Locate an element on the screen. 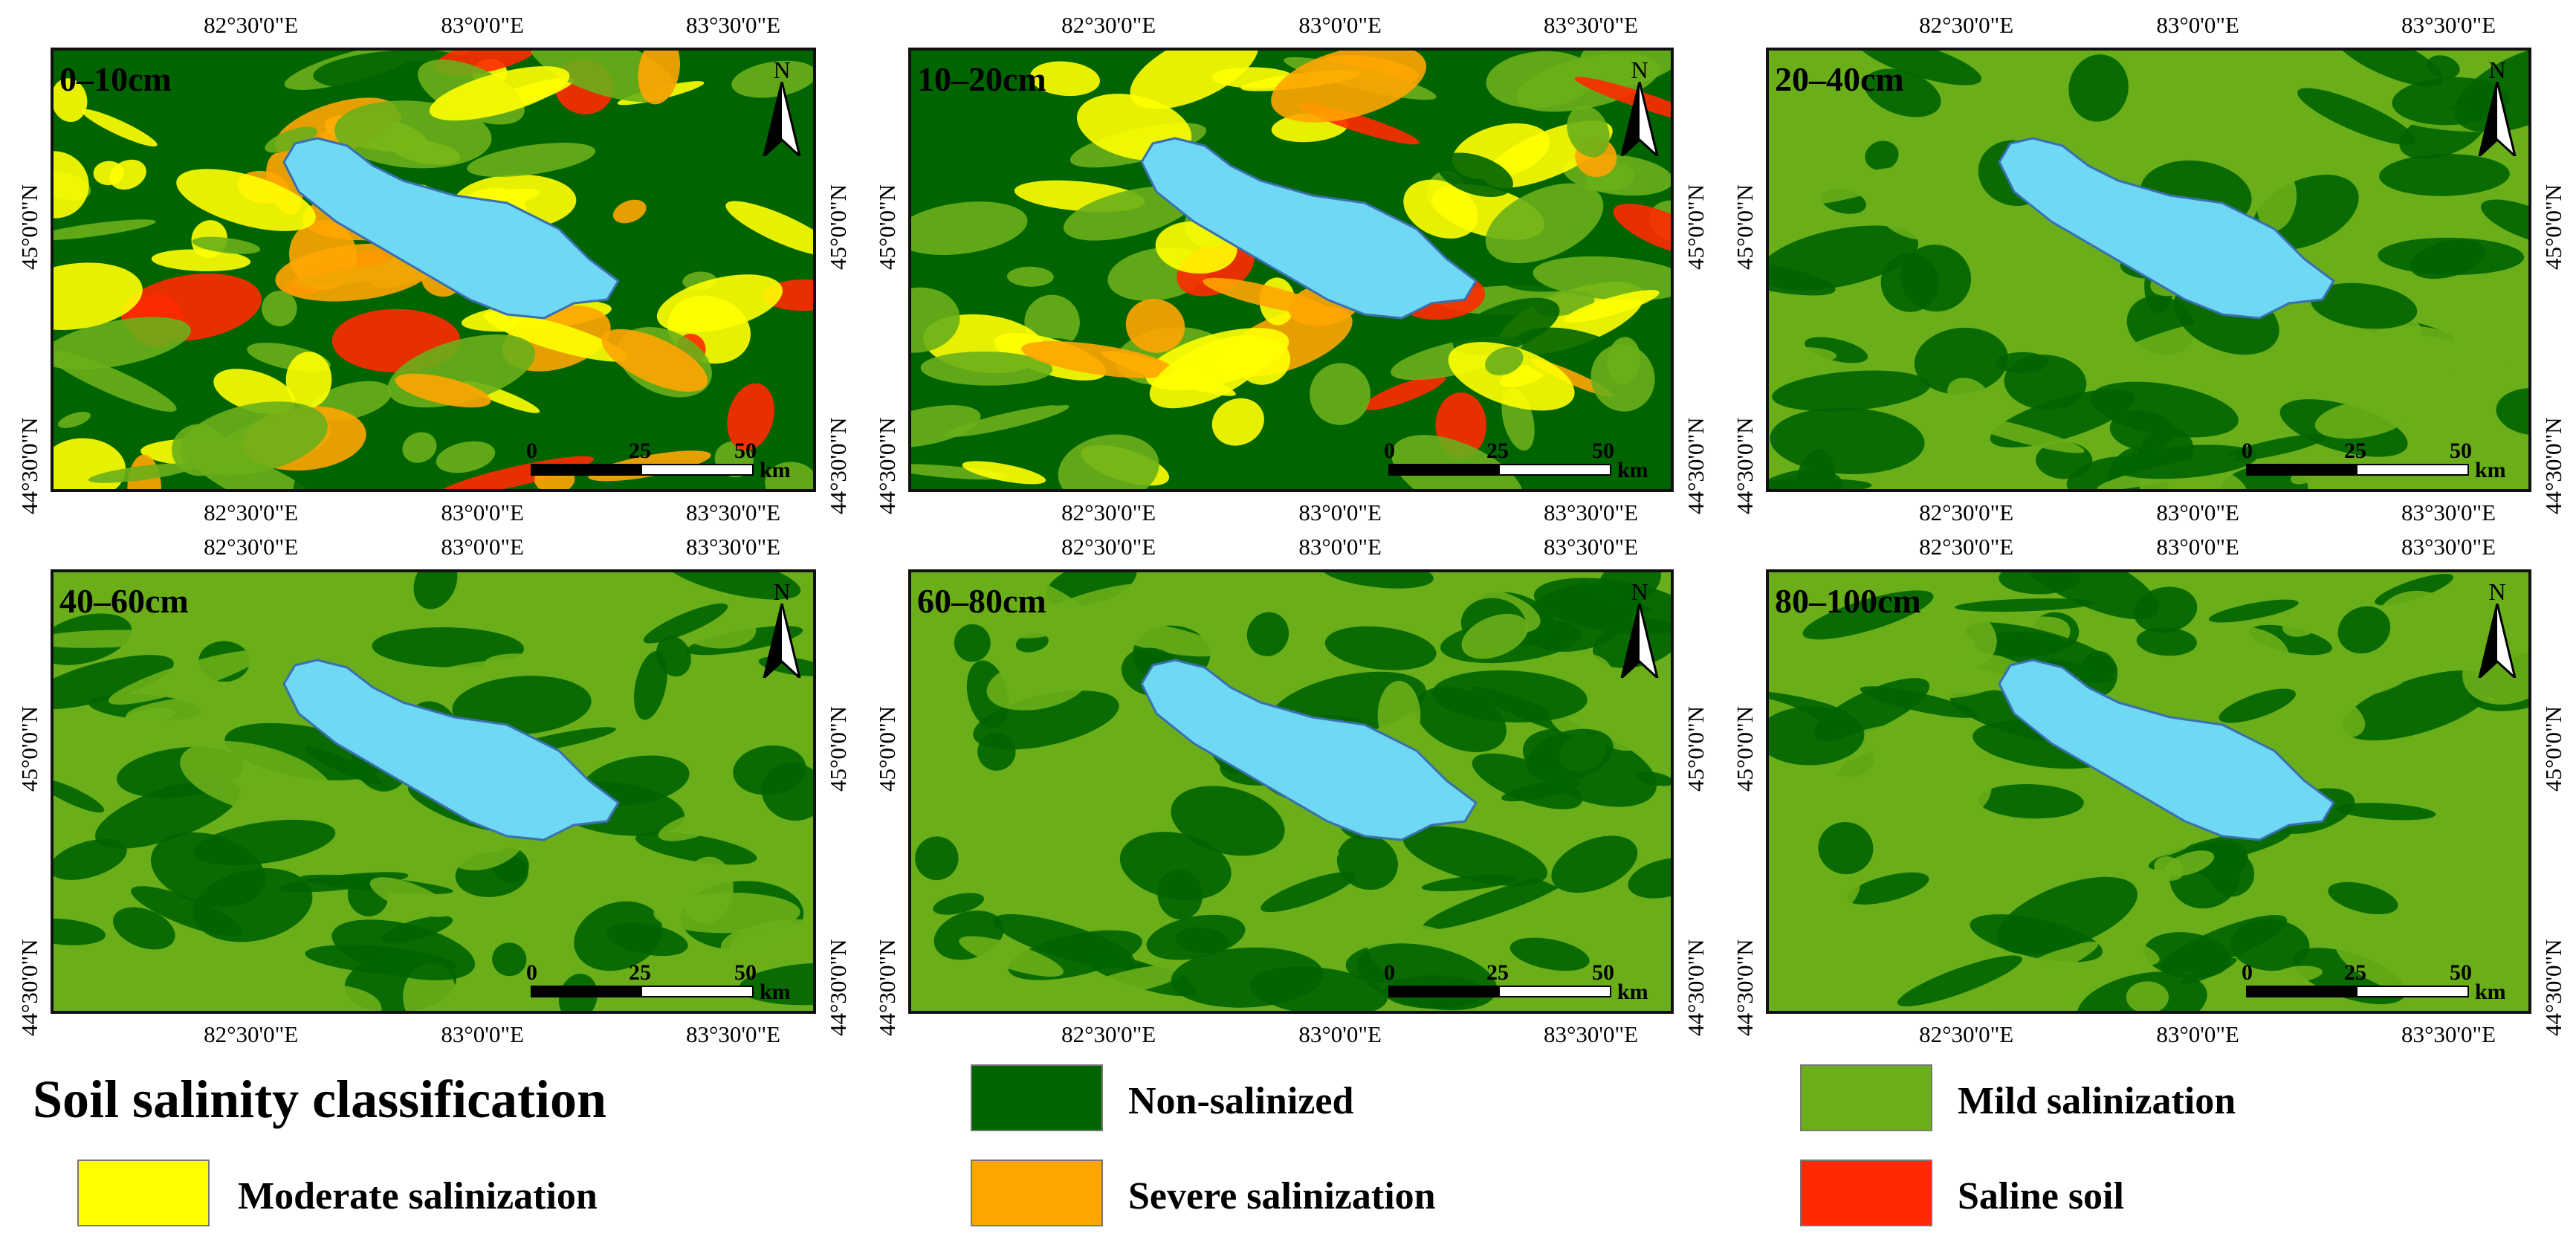  lon-tick-top: 83°30'0"E is located at coordinates (2448, 547).